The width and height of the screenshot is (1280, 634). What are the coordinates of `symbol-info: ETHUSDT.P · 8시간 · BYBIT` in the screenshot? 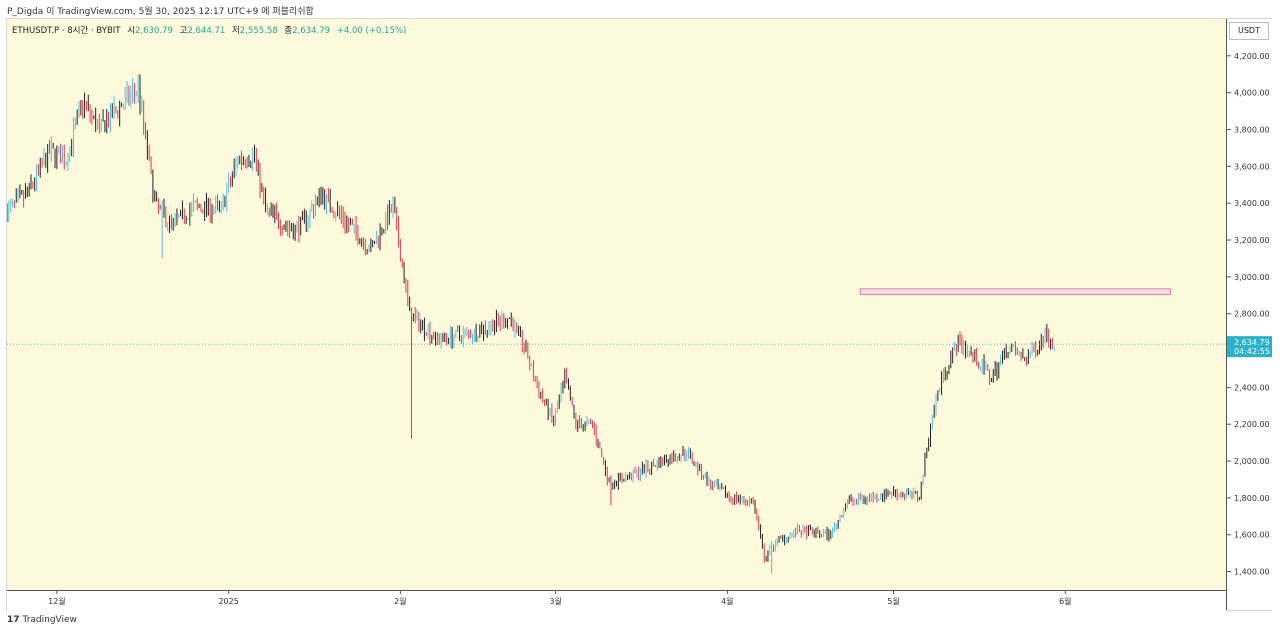 It's located at (66, 31).